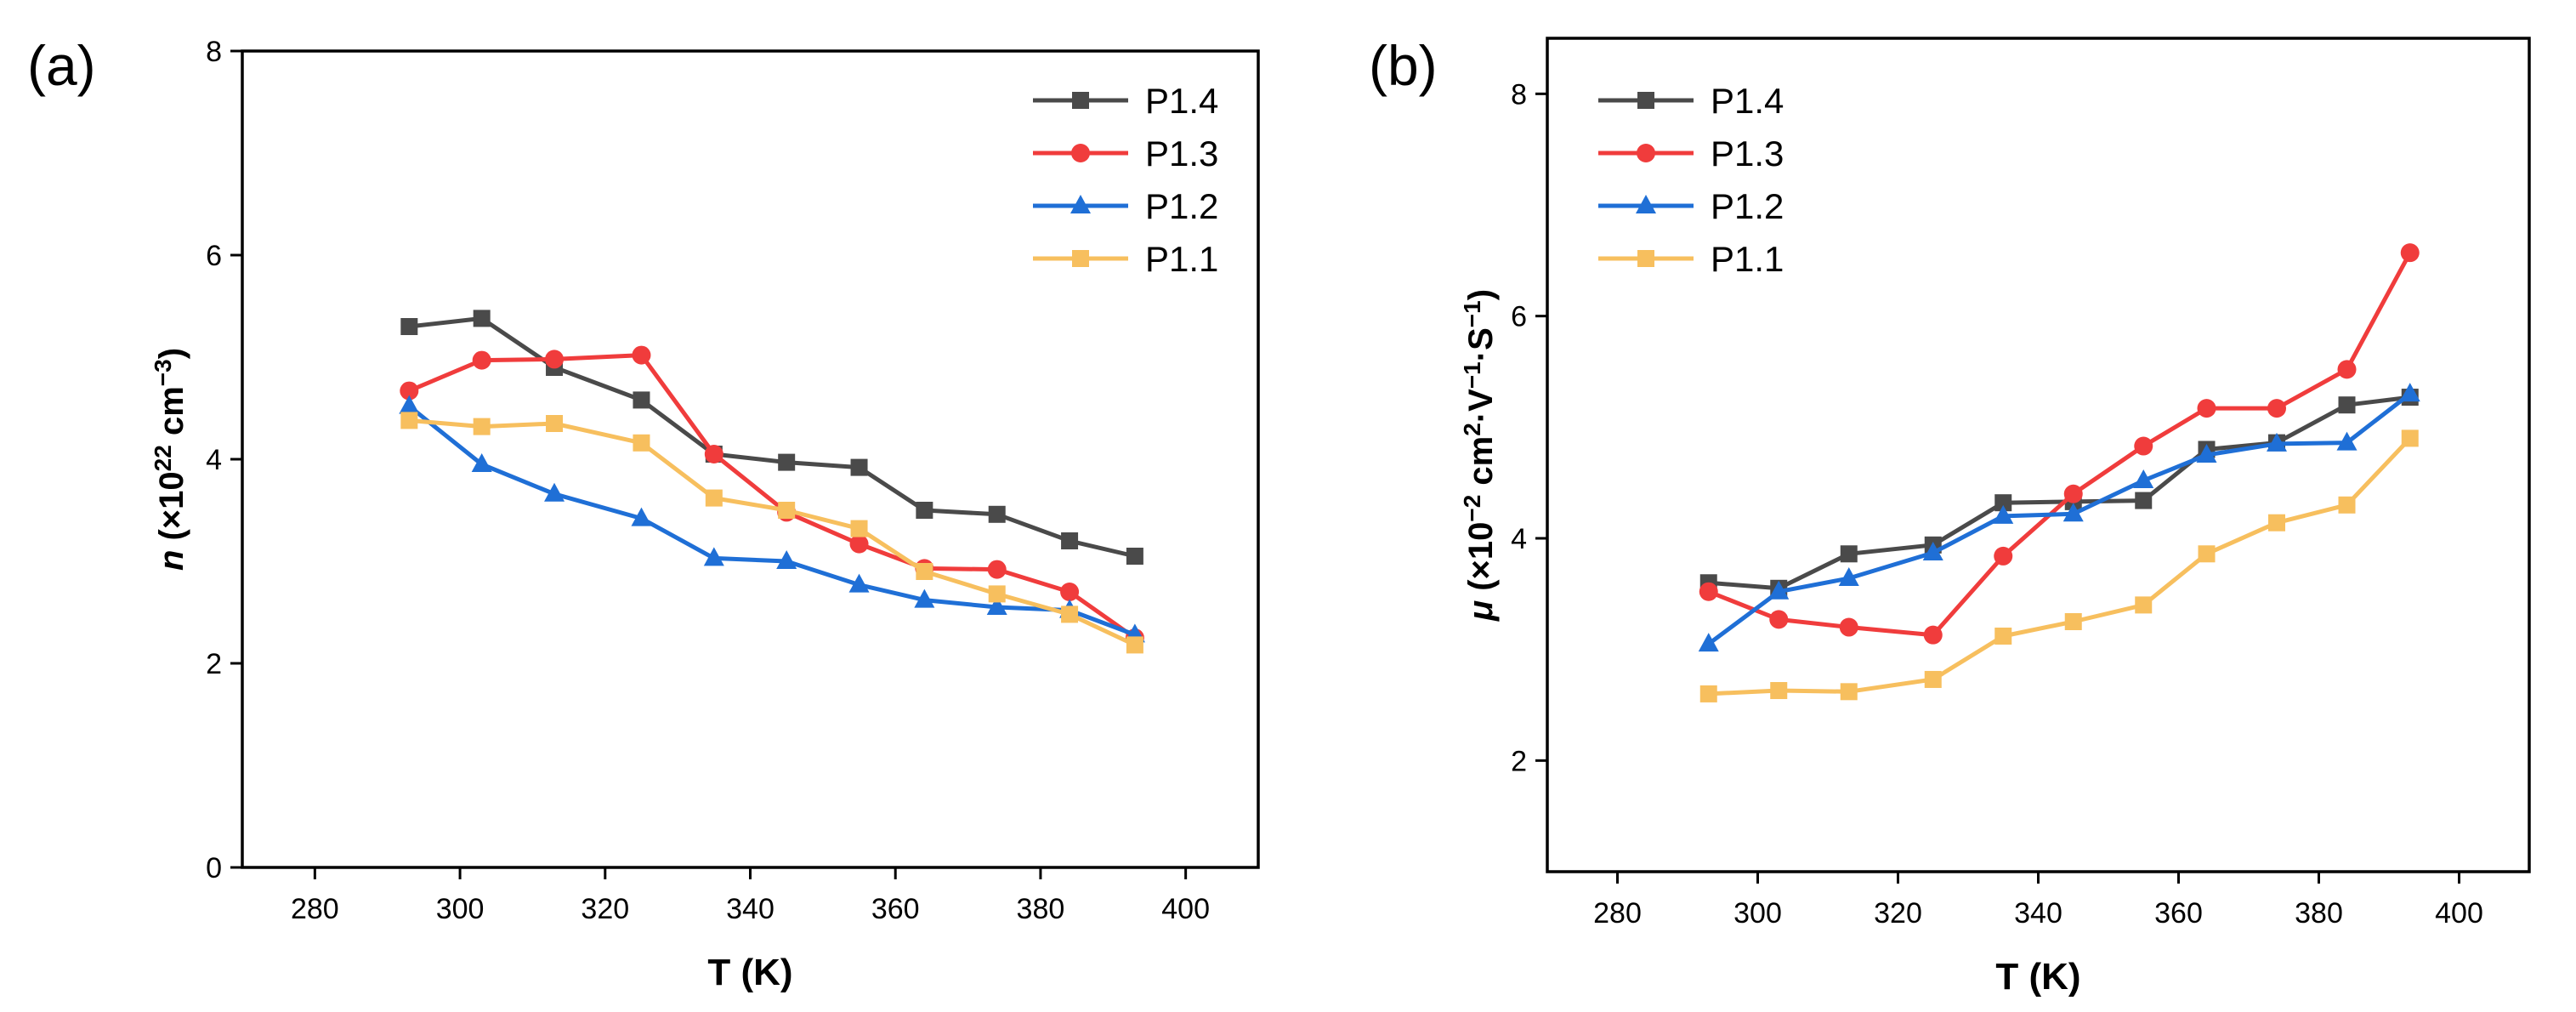  Describe the element at coordinates (170, 460) in the screenshot. I see `y-axis-label: n (×1022 cm−3)` at that location.